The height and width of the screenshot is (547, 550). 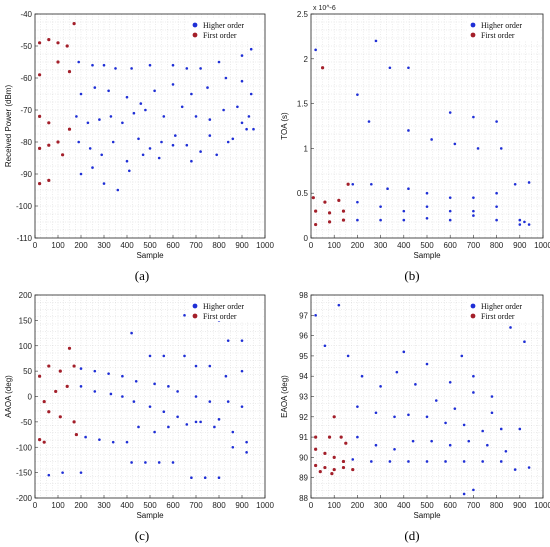 What do you see at coordinates (26, 295) in the screenshot?
I see `y-tick-label: 200` at bounding box center [26, 295].